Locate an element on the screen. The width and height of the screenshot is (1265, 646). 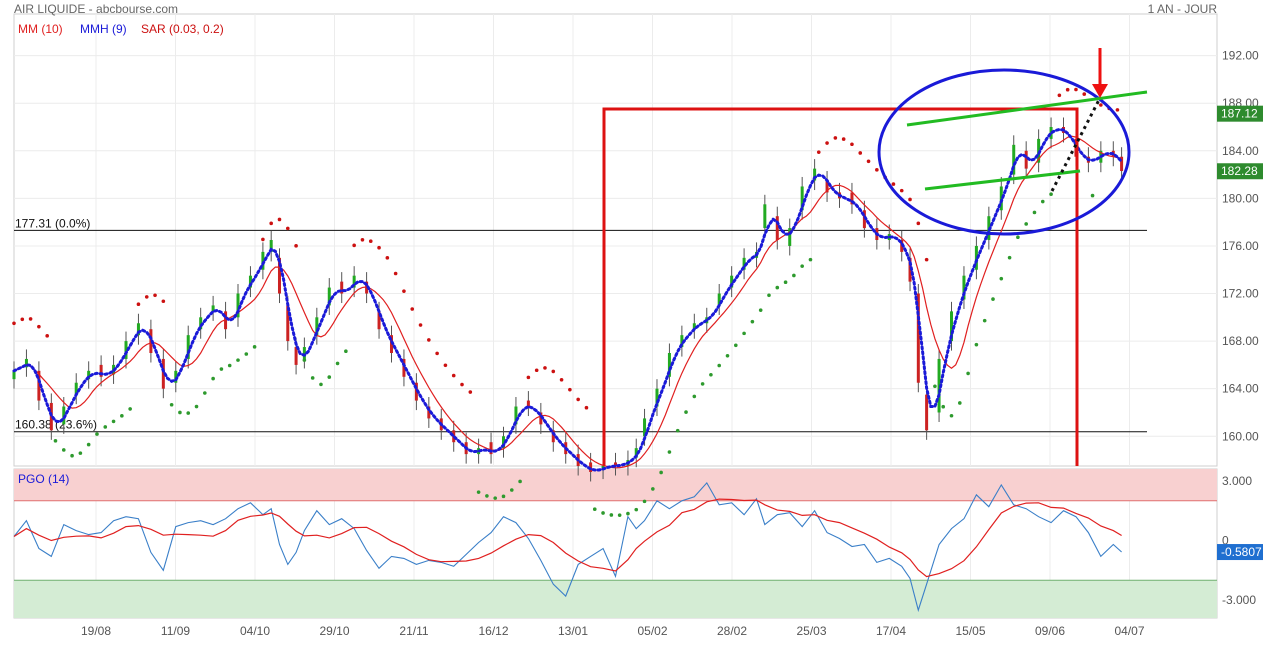
x-tick-label: 21/11 is located at coordinates (413, 631).